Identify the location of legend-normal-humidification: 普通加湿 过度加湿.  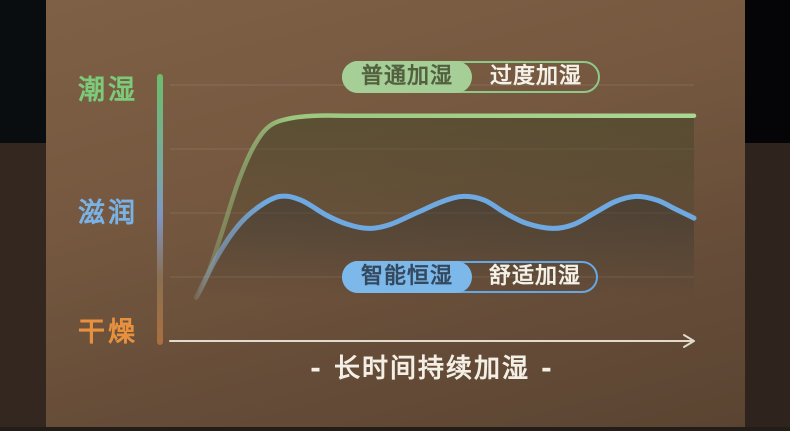
(471, 77).